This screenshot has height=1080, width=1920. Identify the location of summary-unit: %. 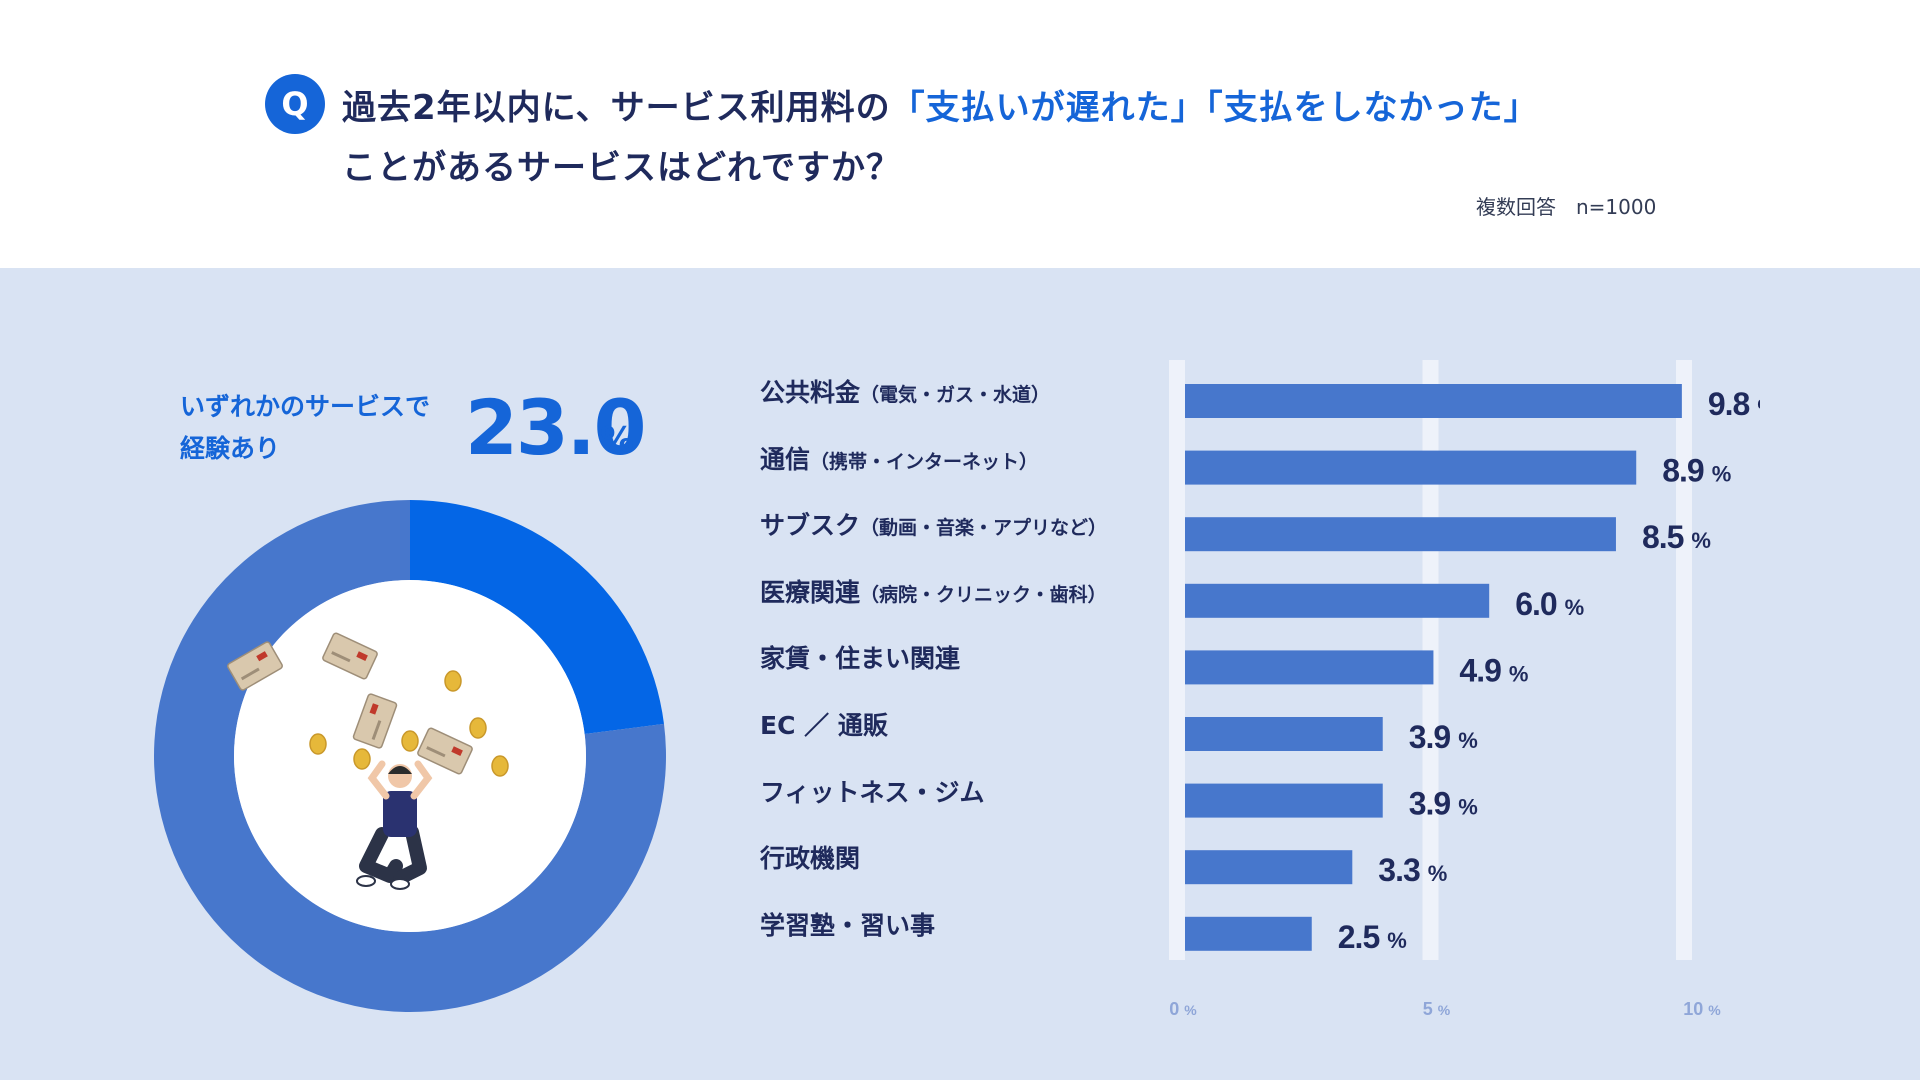
(617, 440).